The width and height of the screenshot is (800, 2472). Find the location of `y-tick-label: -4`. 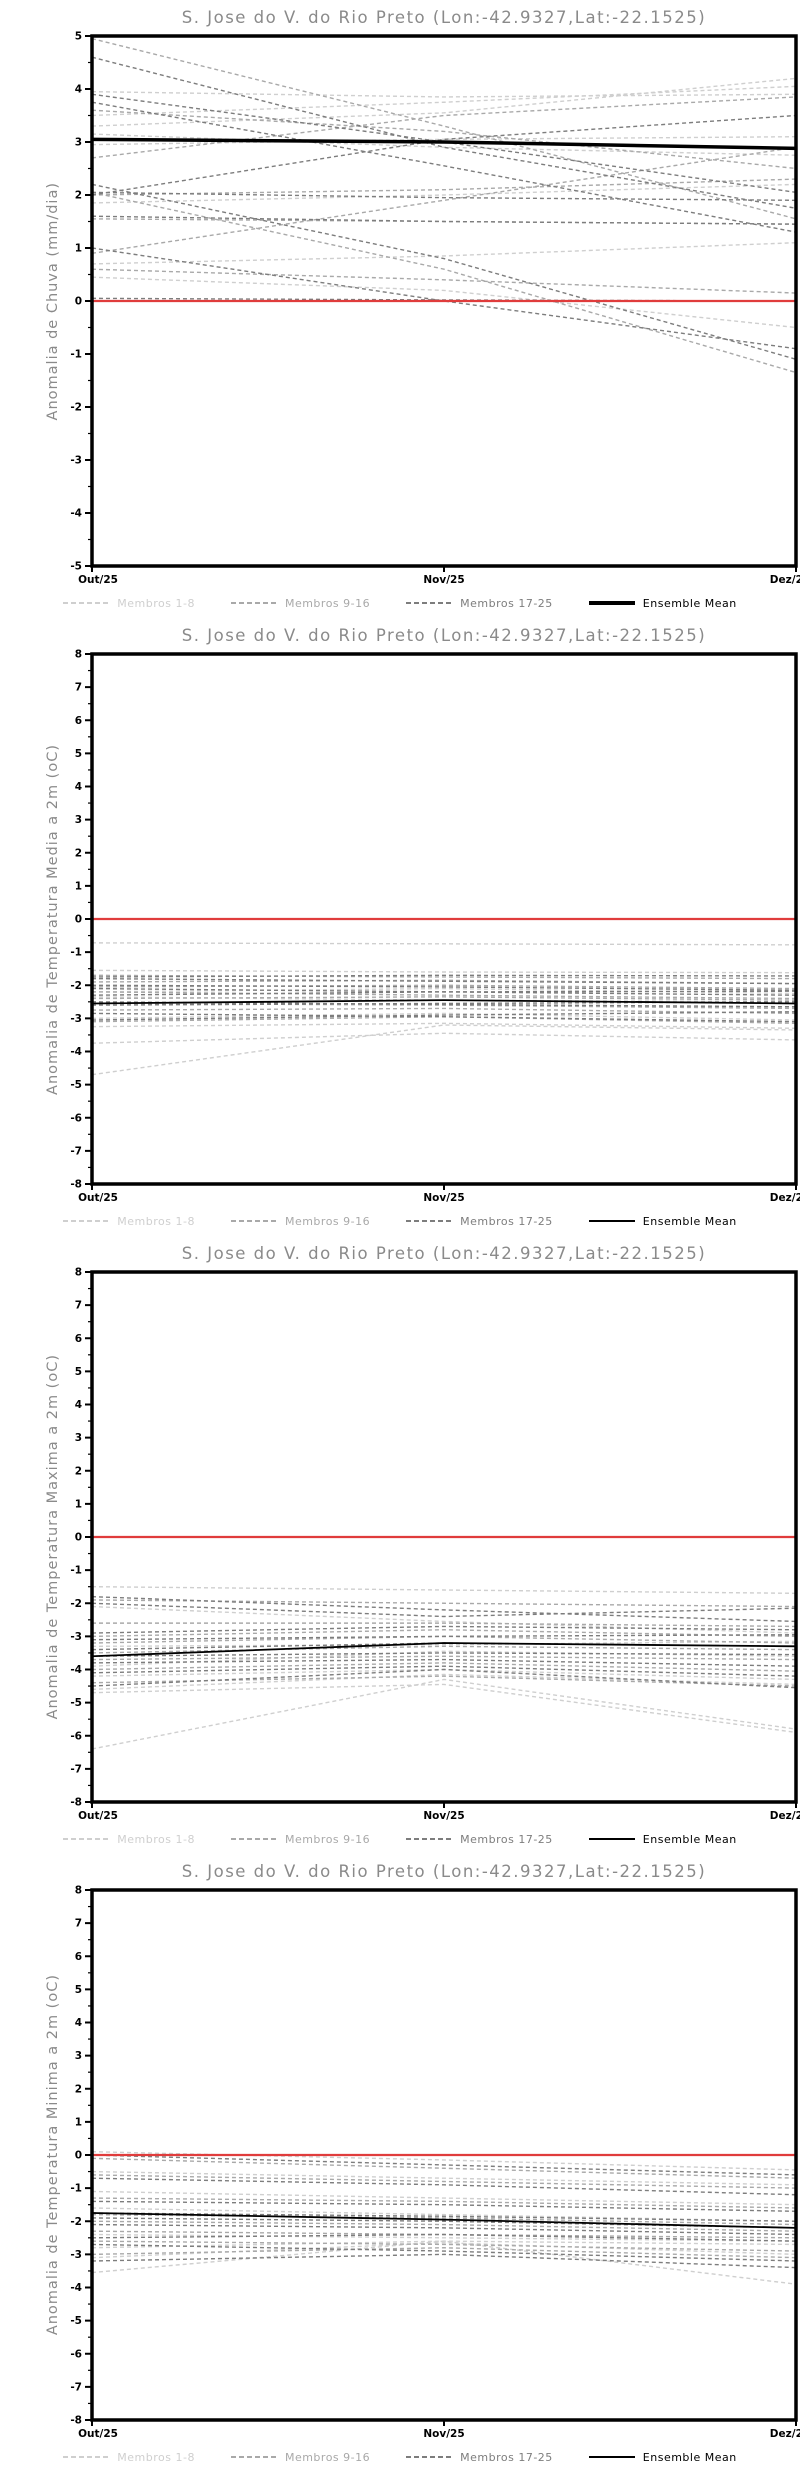

y-tick-label: -4 is located at coordinates (76, 2288).